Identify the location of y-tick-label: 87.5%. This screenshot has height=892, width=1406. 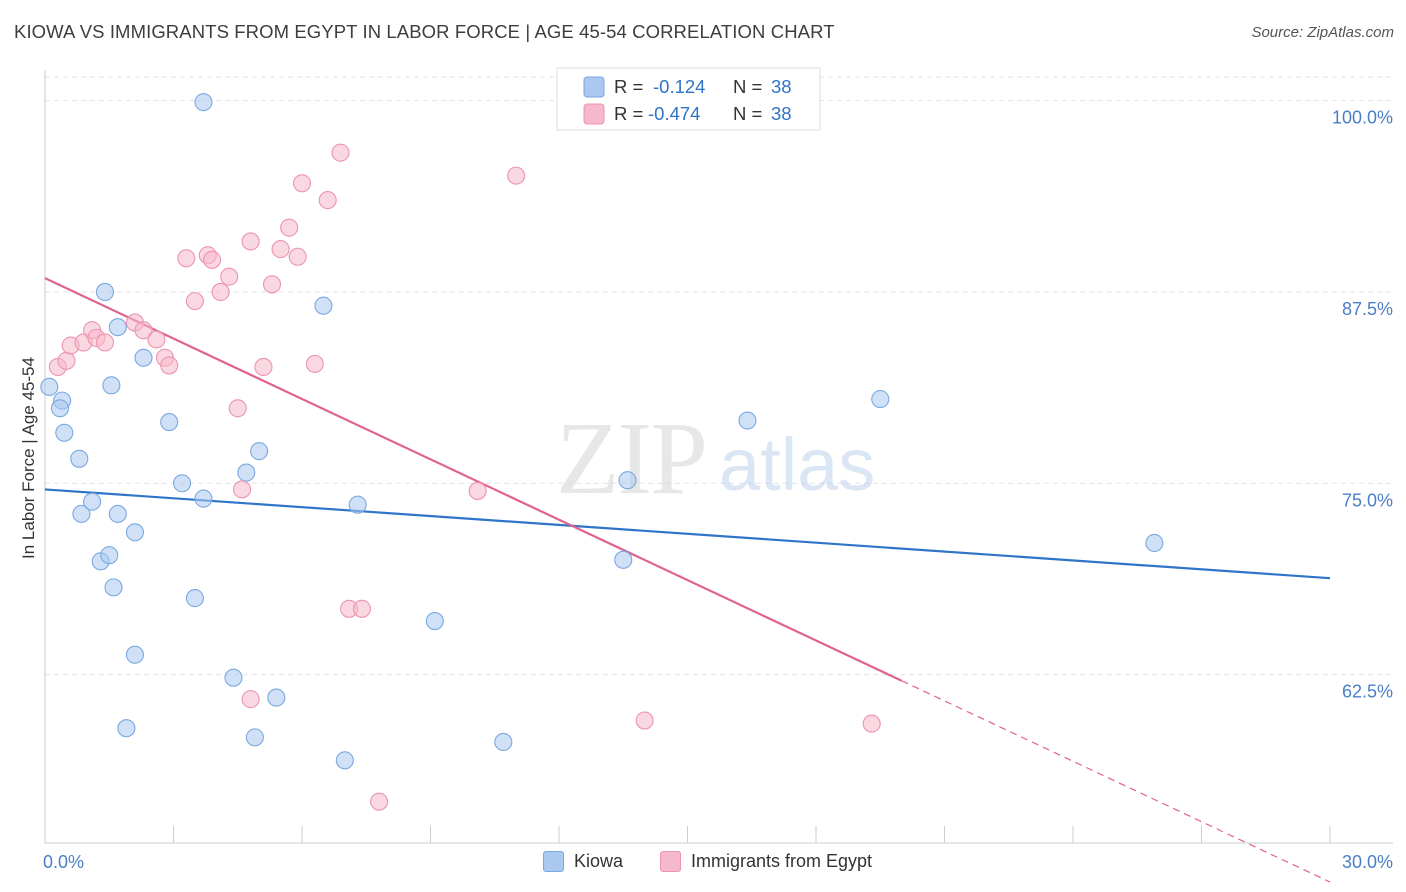
(1367, 309).